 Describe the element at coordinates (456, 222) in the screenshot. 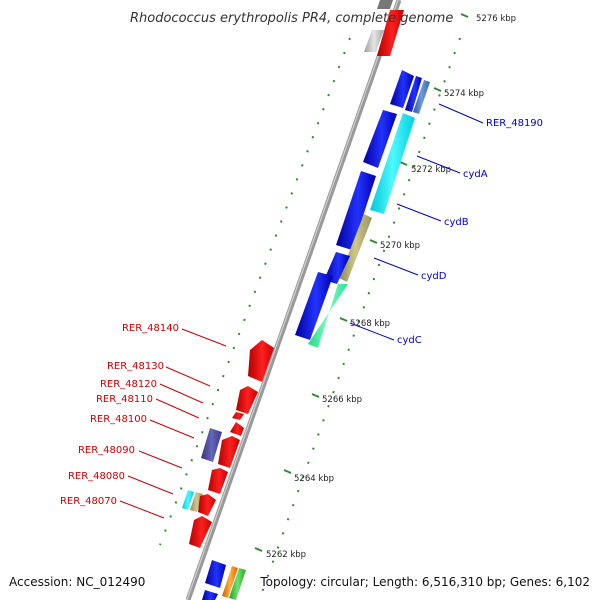

I see `gene-label-forward: cydB` at that location.